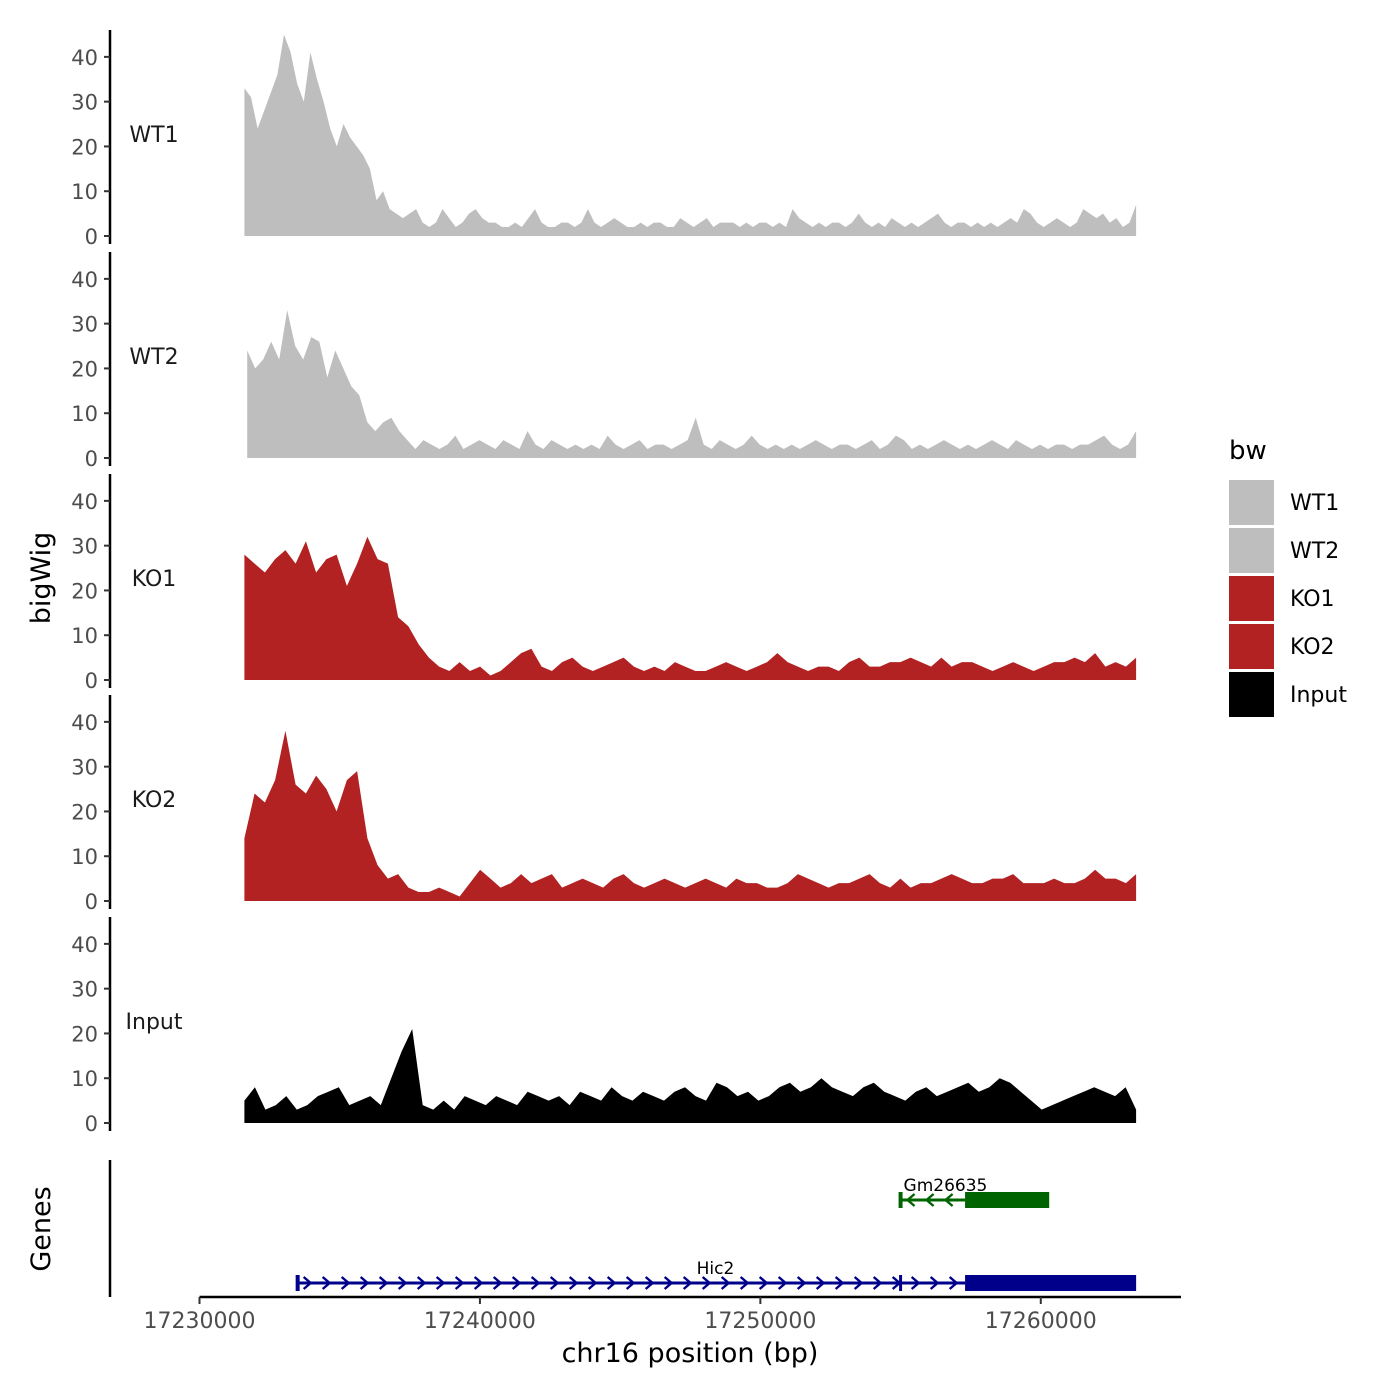 The image size is (1400, 1400). I want to click on track-label: KO1, so click(154, 579).